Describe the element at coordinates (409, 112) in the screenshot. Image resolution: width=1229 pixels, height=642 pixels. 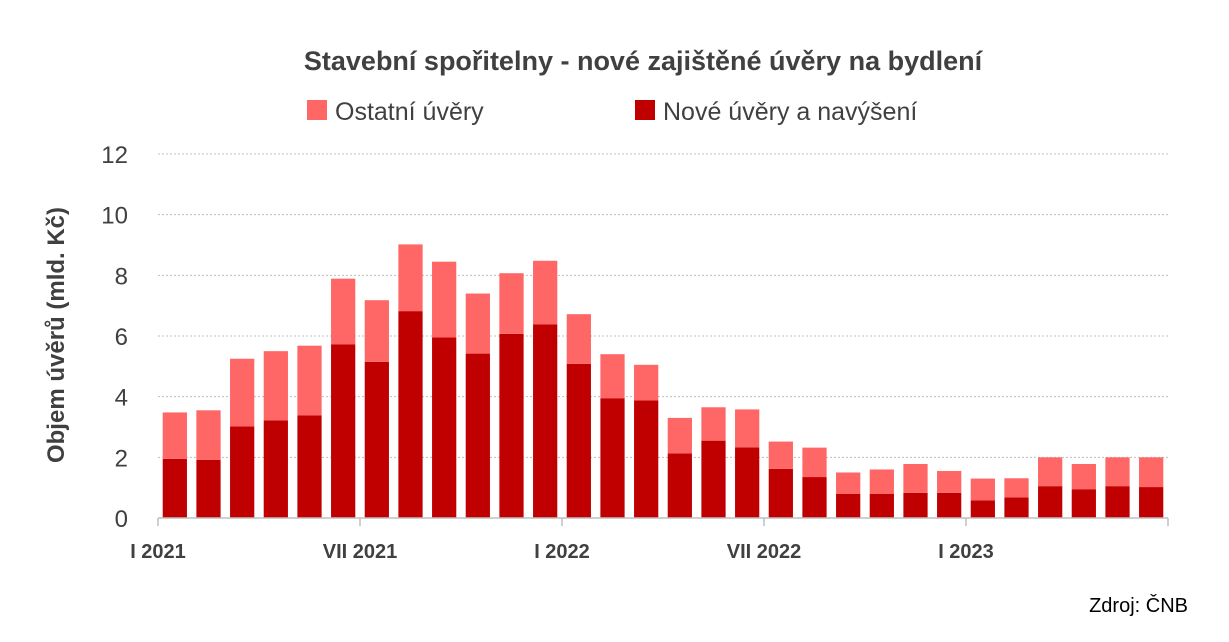
I see `legend-label-ostatni: Ostatní úvěry` at that location.